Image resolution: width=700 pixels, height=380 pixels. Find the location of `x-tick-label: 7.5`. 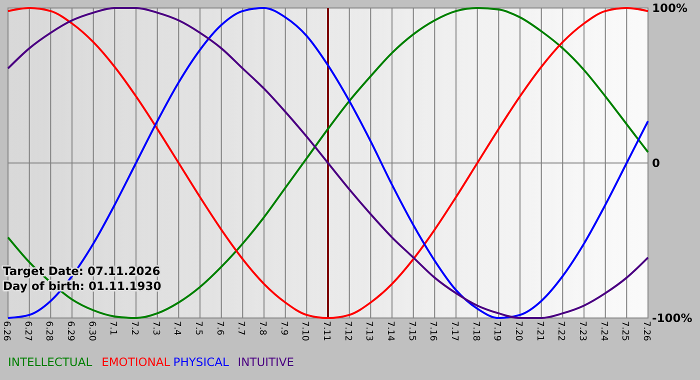

x-tick-label: 7.5 is located at coordinates (198, 328).